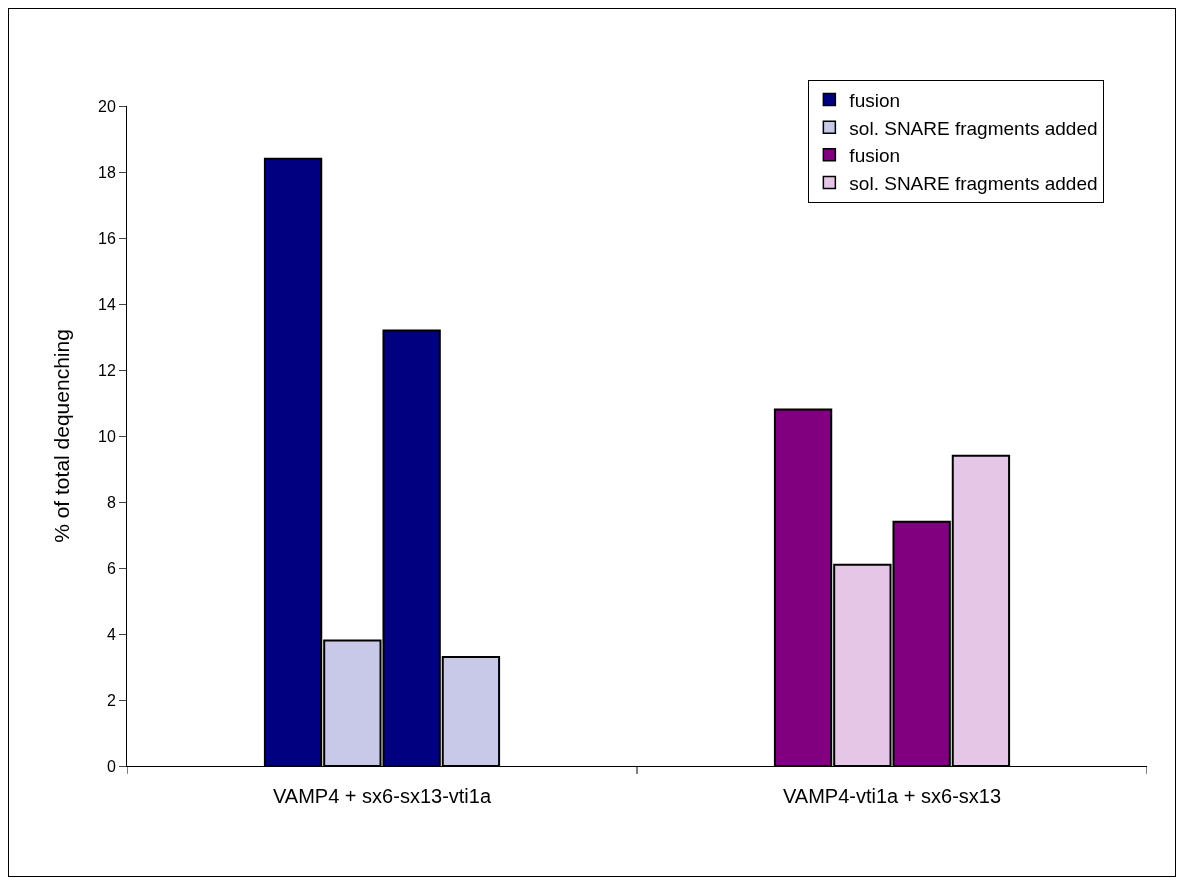 This screenshot has width=1186, height=887. Describe the element at coordinates (111, 766) in the screenshot. I see `y-tick-label: 0` at that location.